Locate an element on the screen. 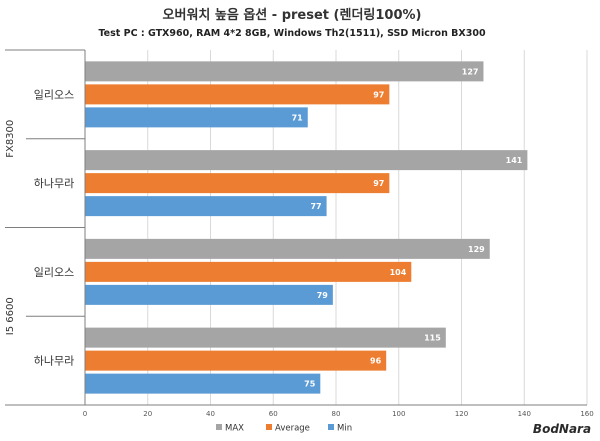  x-tick-label: 160 is located at coordinates (586, 414).